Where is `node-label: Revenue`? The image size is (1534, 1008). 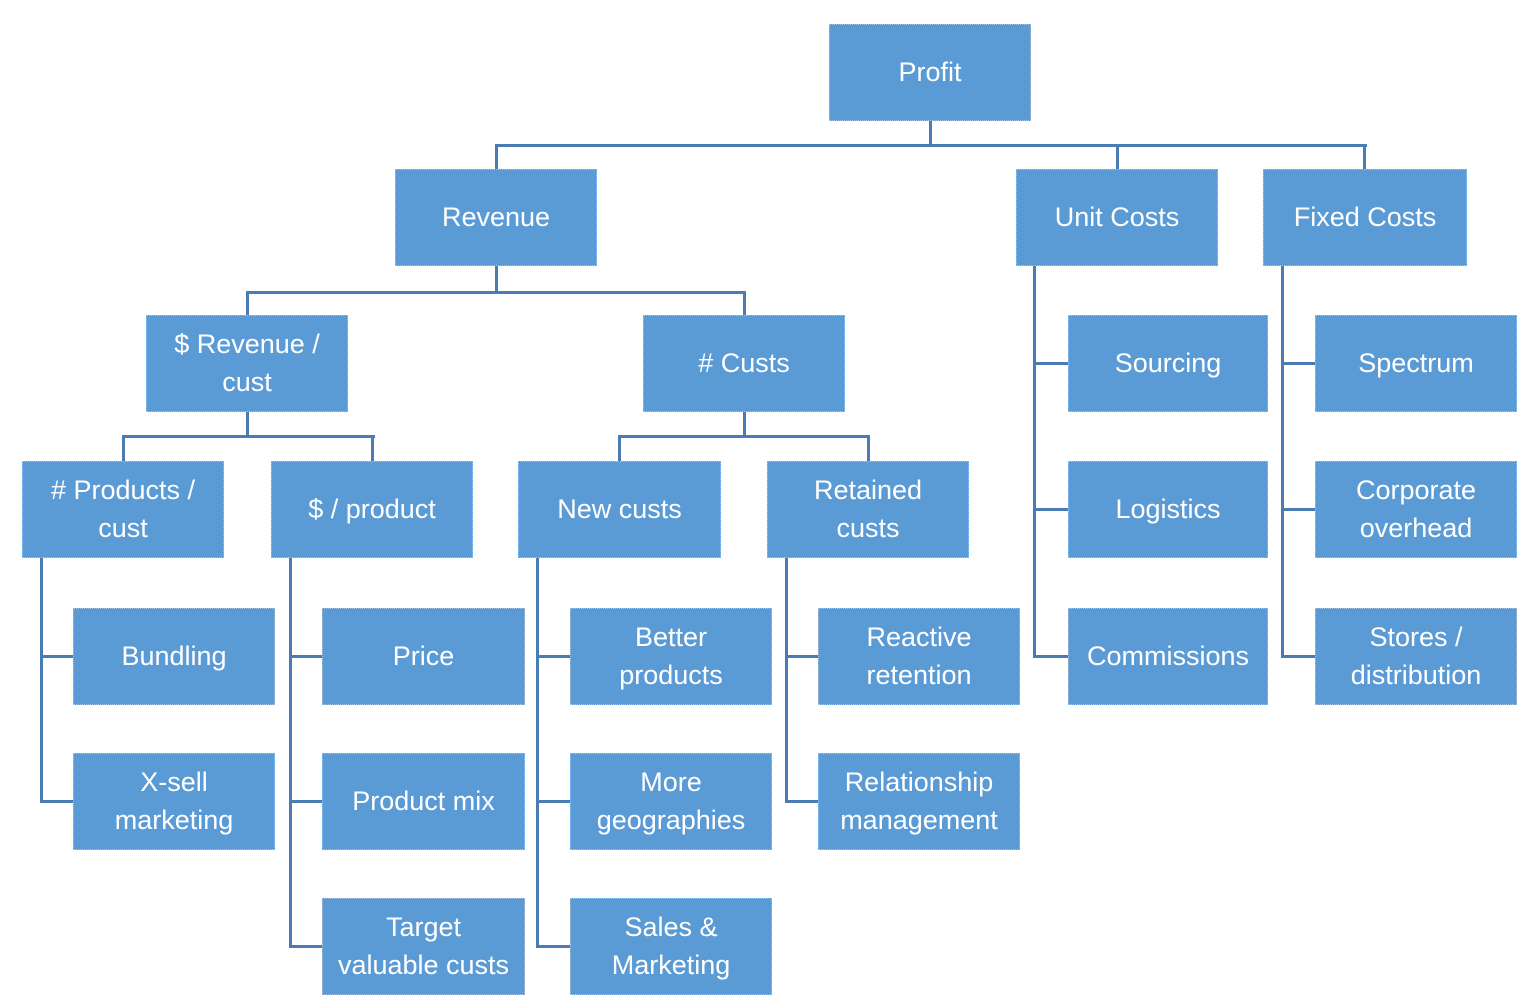 node-label: Revenue is located at coordinates (496, 216).